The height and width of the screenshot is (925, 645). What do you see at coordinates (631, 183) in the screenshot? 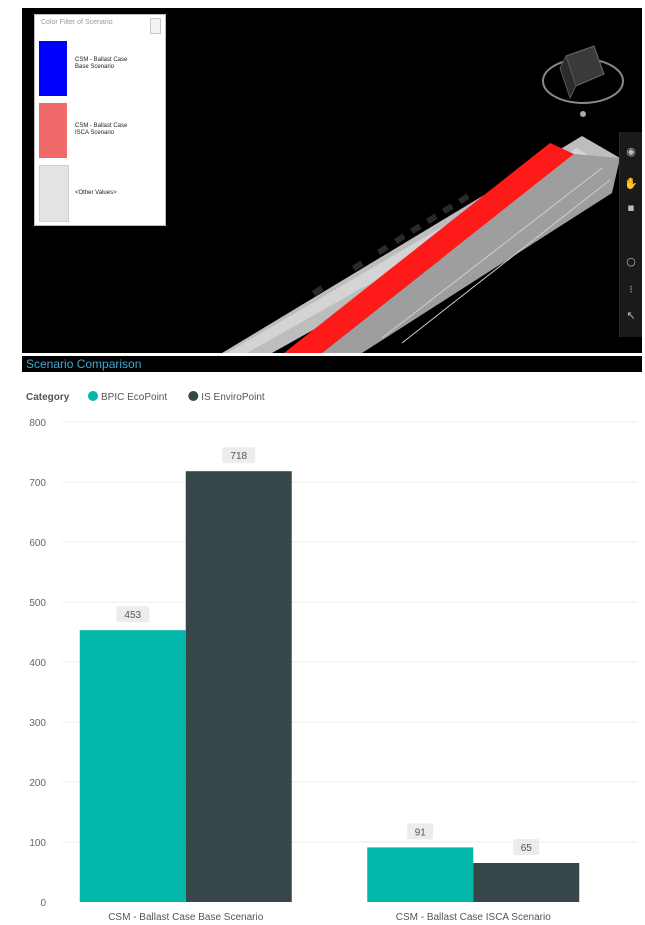
I see `pan-icon: ✋` at bounding box center [631, 183].